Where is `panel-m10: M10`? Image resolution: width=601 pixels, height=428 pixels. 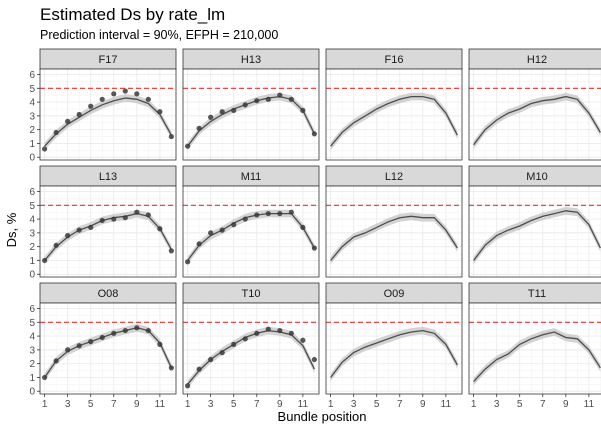
panel-m10: M10 is located at coordinates (534, 221).